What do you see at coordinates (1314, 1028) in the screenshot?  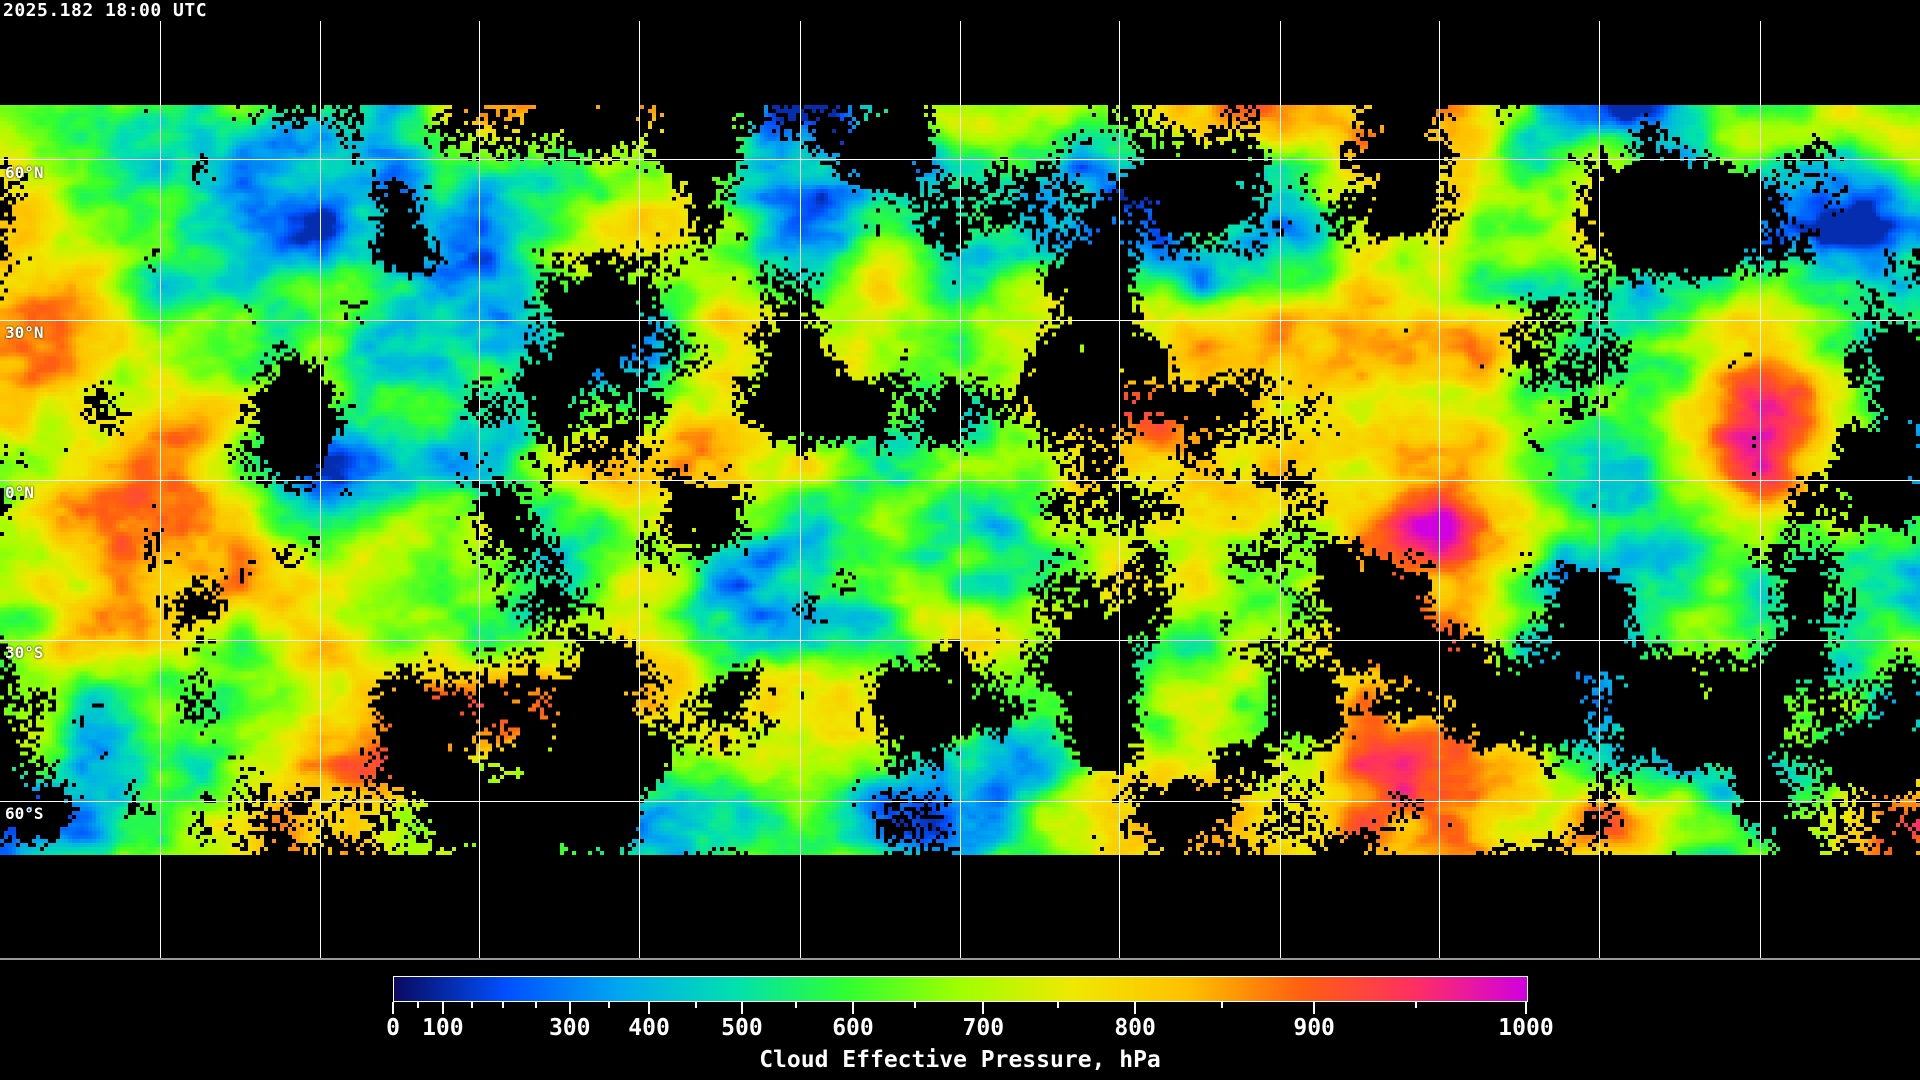 I see `tick-label-900: 900` at bounding box center [1314, 1028].